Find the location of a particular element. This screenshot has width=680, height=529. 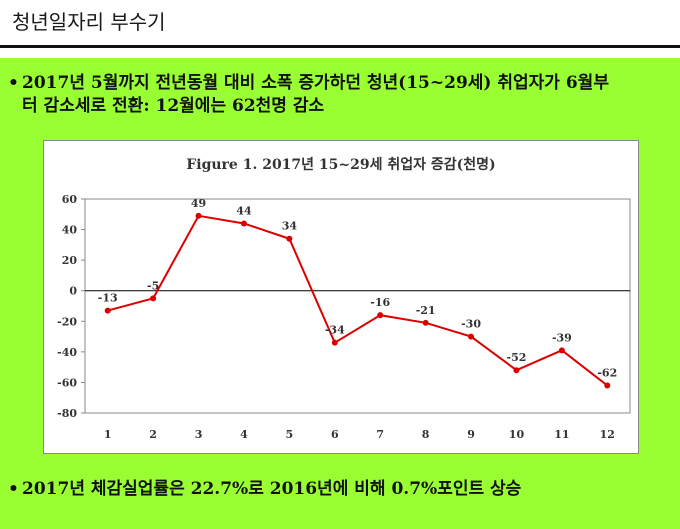

x-tick-label: 2 is located at coordinates (153, 434).